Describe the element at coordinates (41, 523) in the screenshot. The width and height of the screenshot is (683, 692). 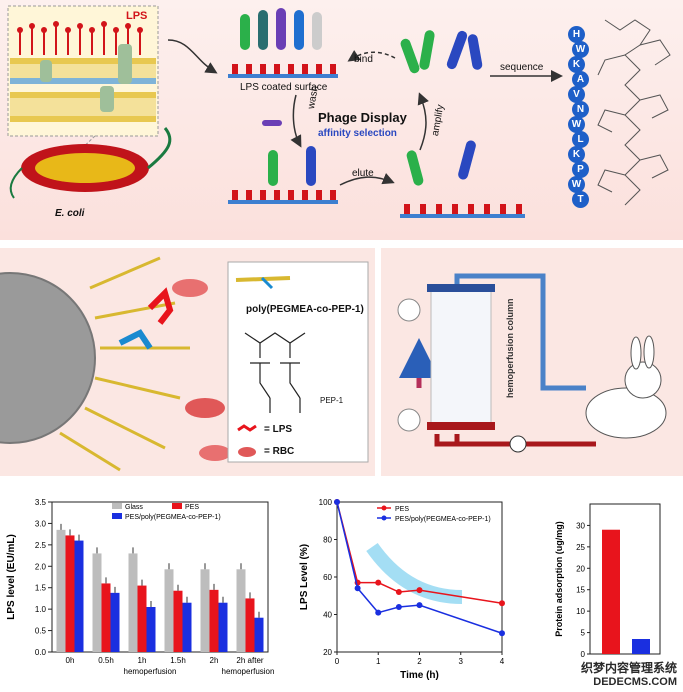
I see `y-tick-label: 3.0` at that location.